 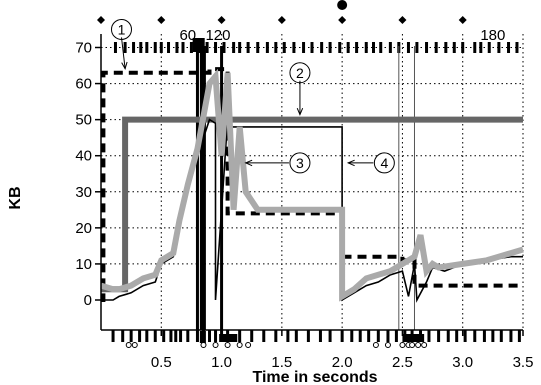 What do you see at coordinates (221, 362) in the screenshot?
I see `x-tick-label: 1.0` at bounding box center [221, 362].